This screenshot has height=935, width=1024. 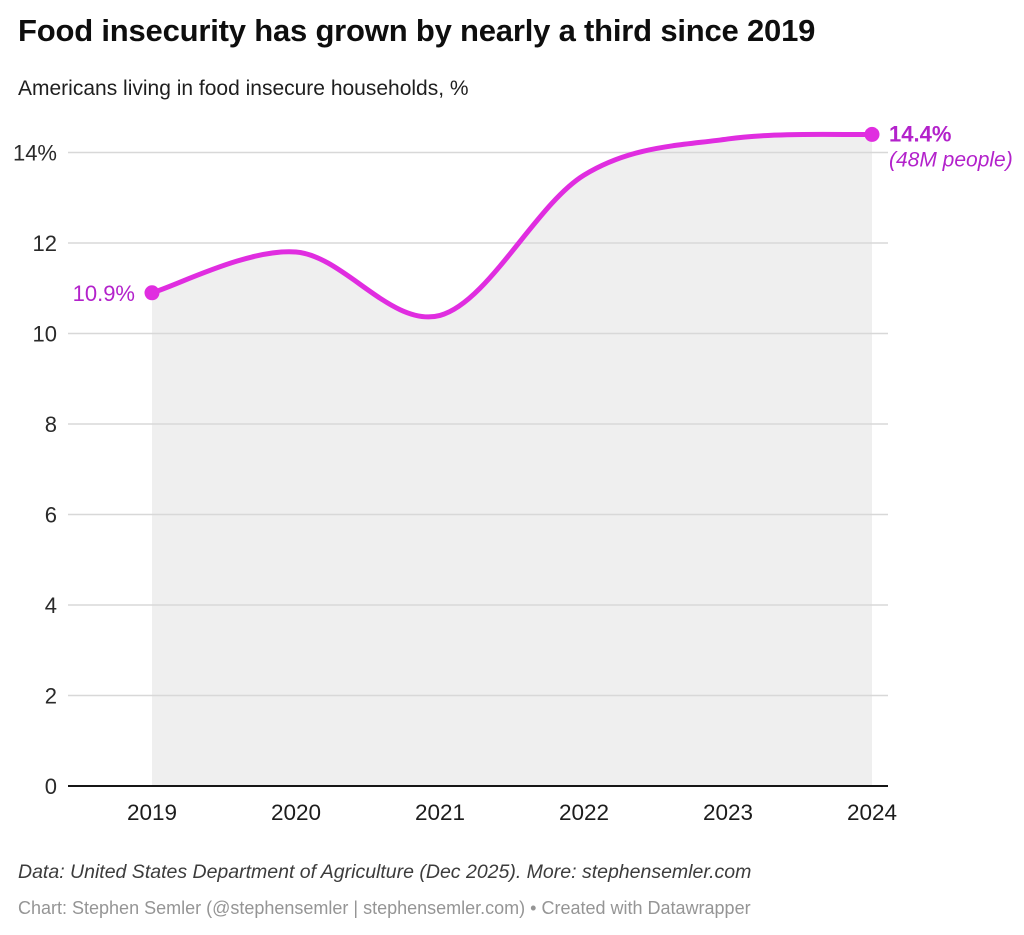 I want to click on y-tick-label: 2, so click(x=51, y=696).